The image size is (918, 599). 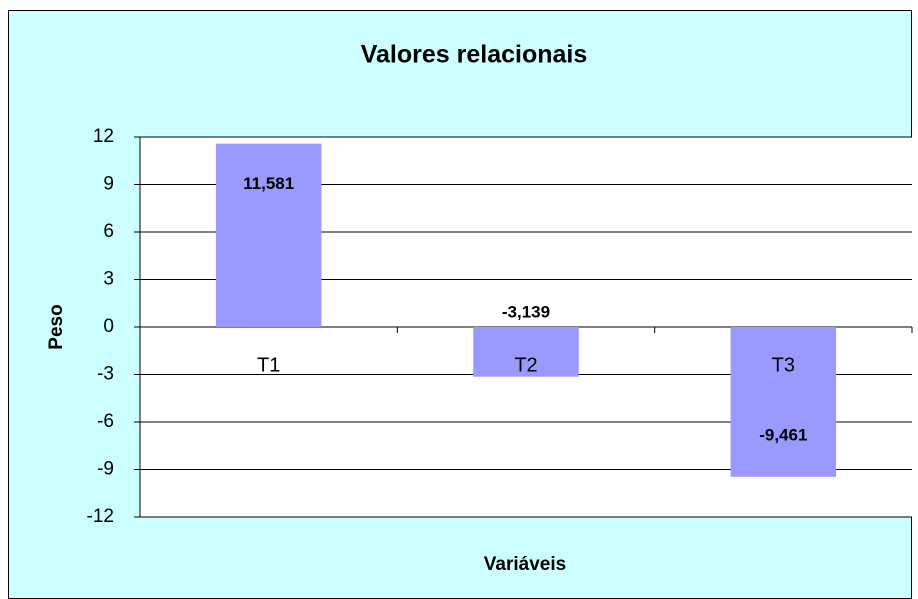 What do you see at coordinates (108, 231) in the screenshot?
I see `y-tick-label: 6` at bounding box center [108, 231].